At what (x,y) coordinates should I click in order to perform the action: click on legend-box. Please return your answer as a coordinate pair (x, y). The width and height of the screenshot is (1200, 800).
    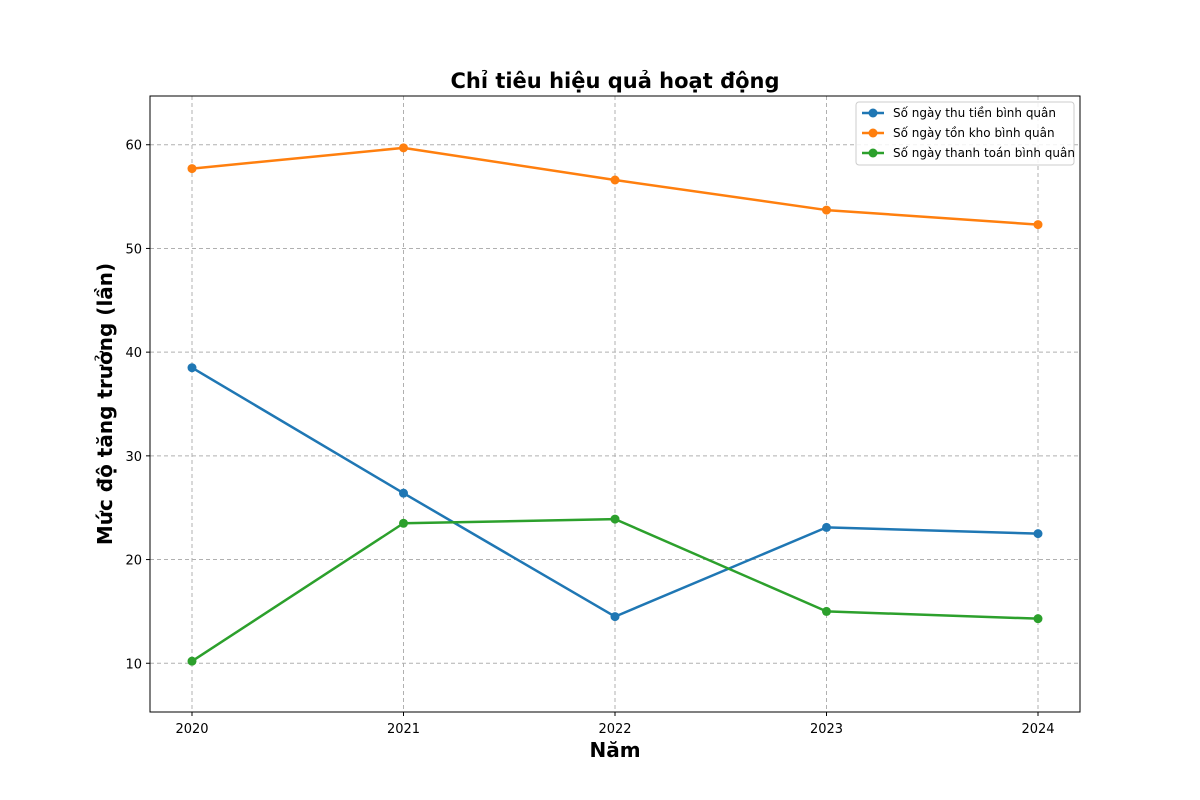
    Looking at the image, I should click on (965, 133).